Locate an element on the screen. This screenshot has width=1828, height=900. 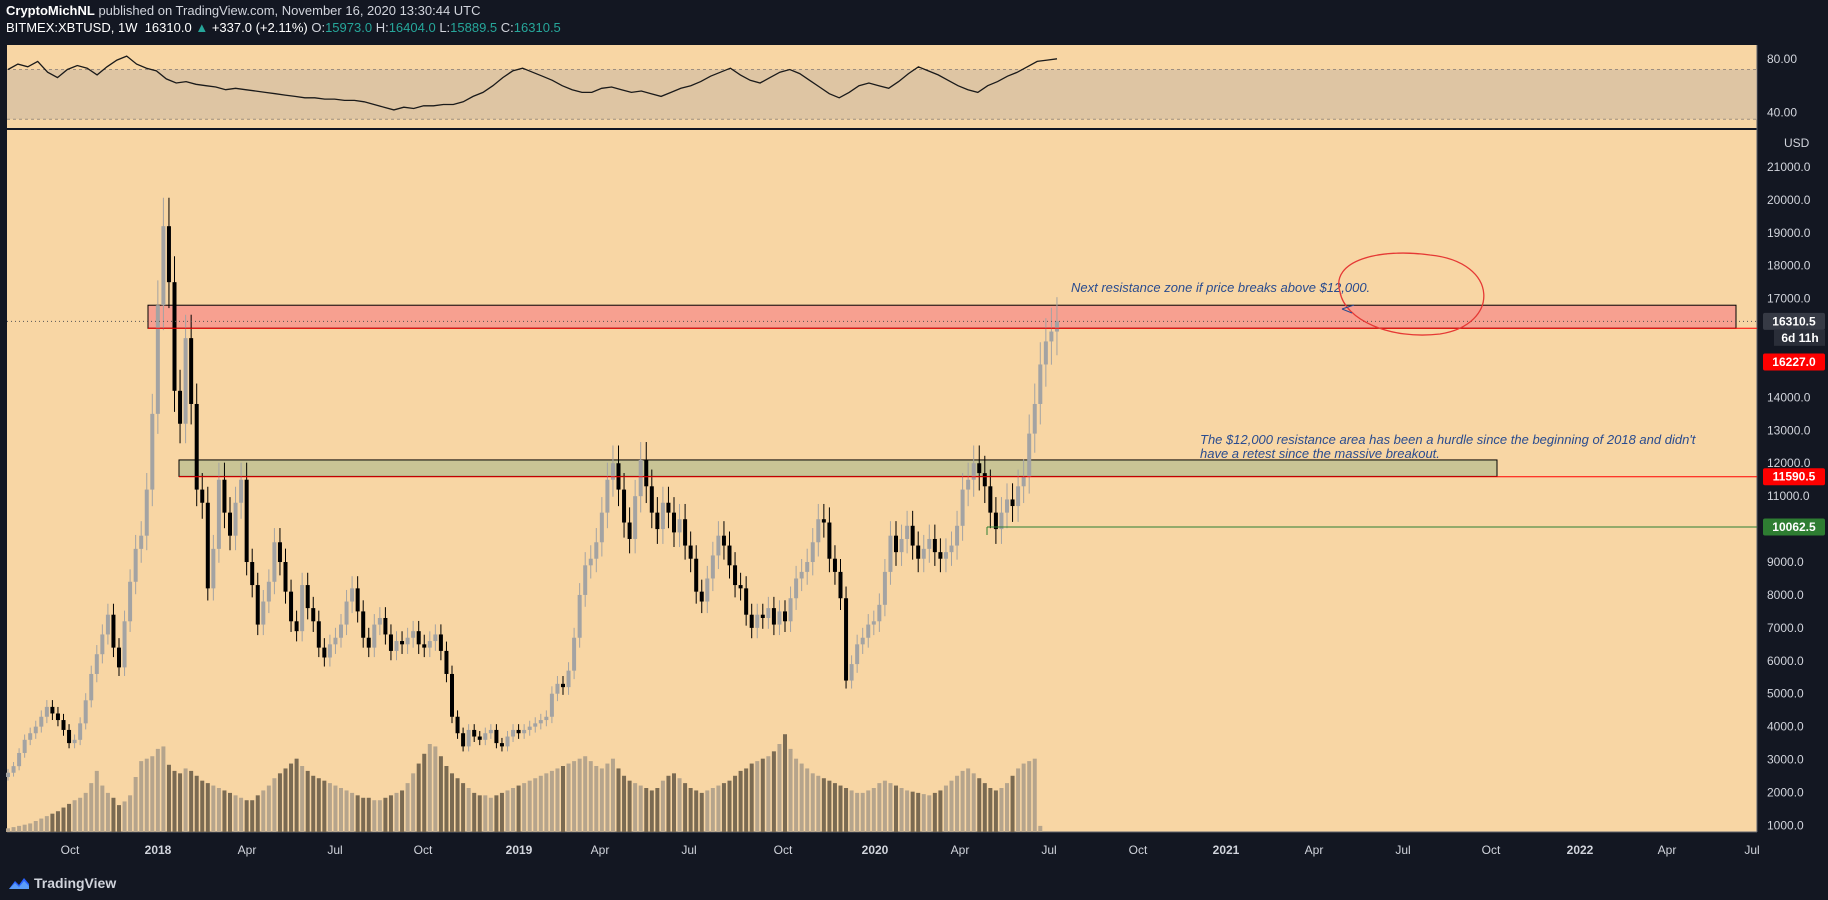
time-tick-label: Jul is located at coordinates (1751, 850).